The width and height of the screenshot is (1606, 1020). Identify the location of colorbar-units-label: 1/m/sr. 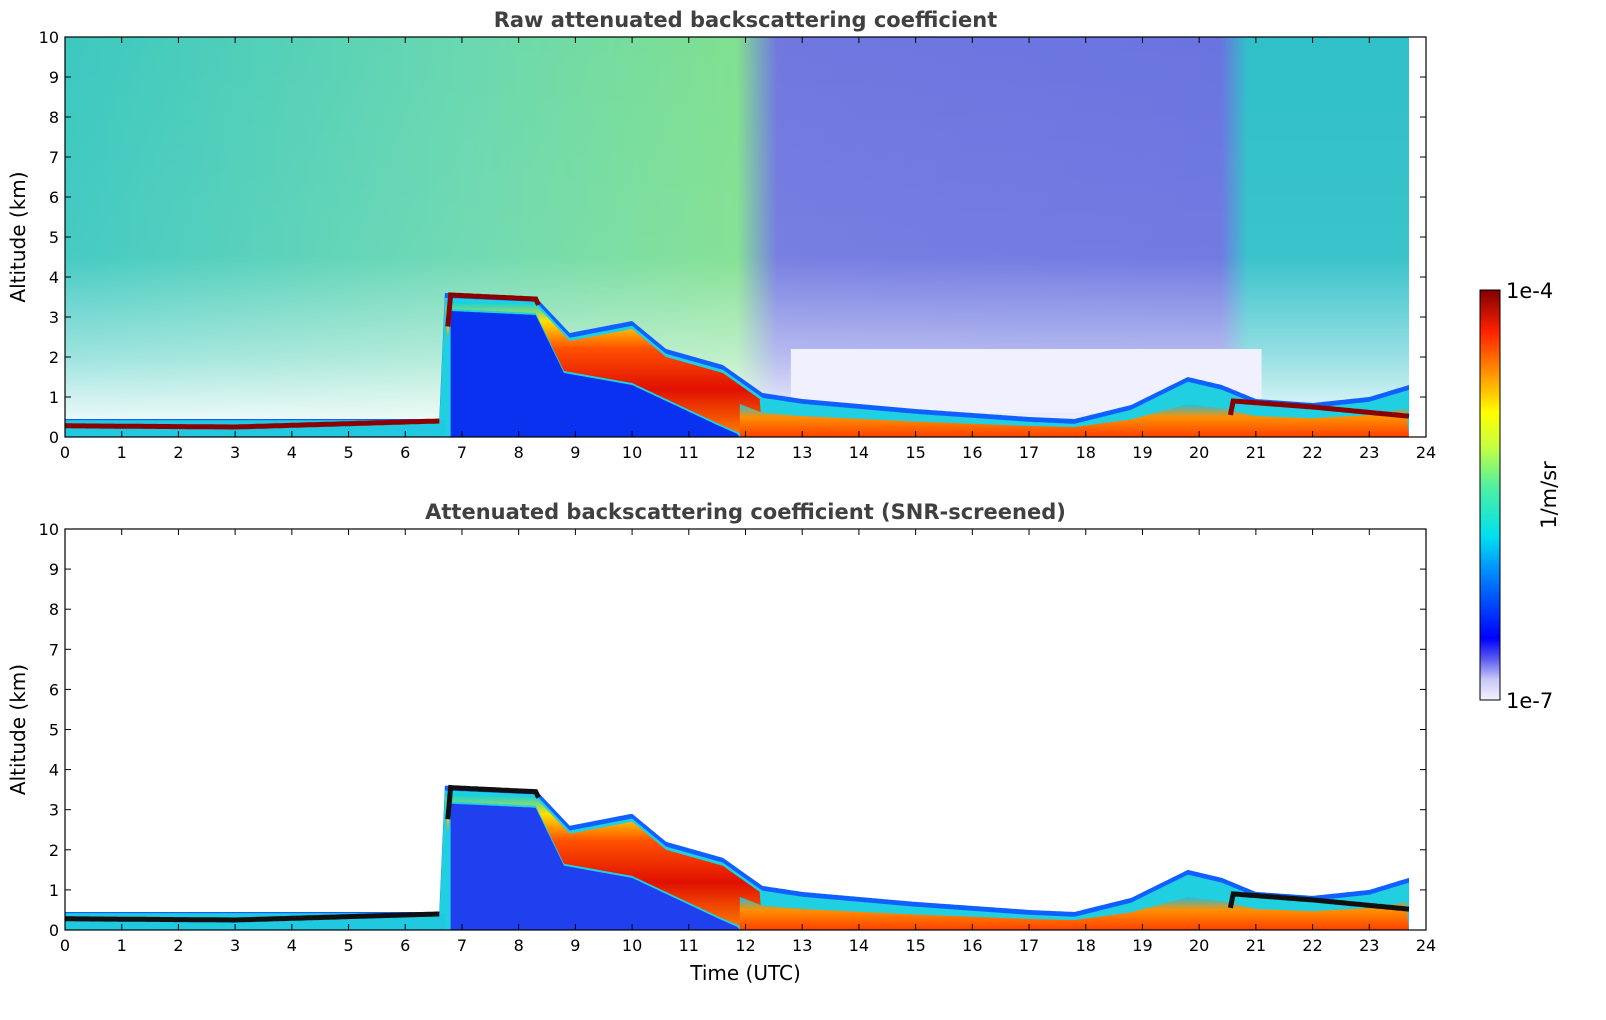
(1549, 495).